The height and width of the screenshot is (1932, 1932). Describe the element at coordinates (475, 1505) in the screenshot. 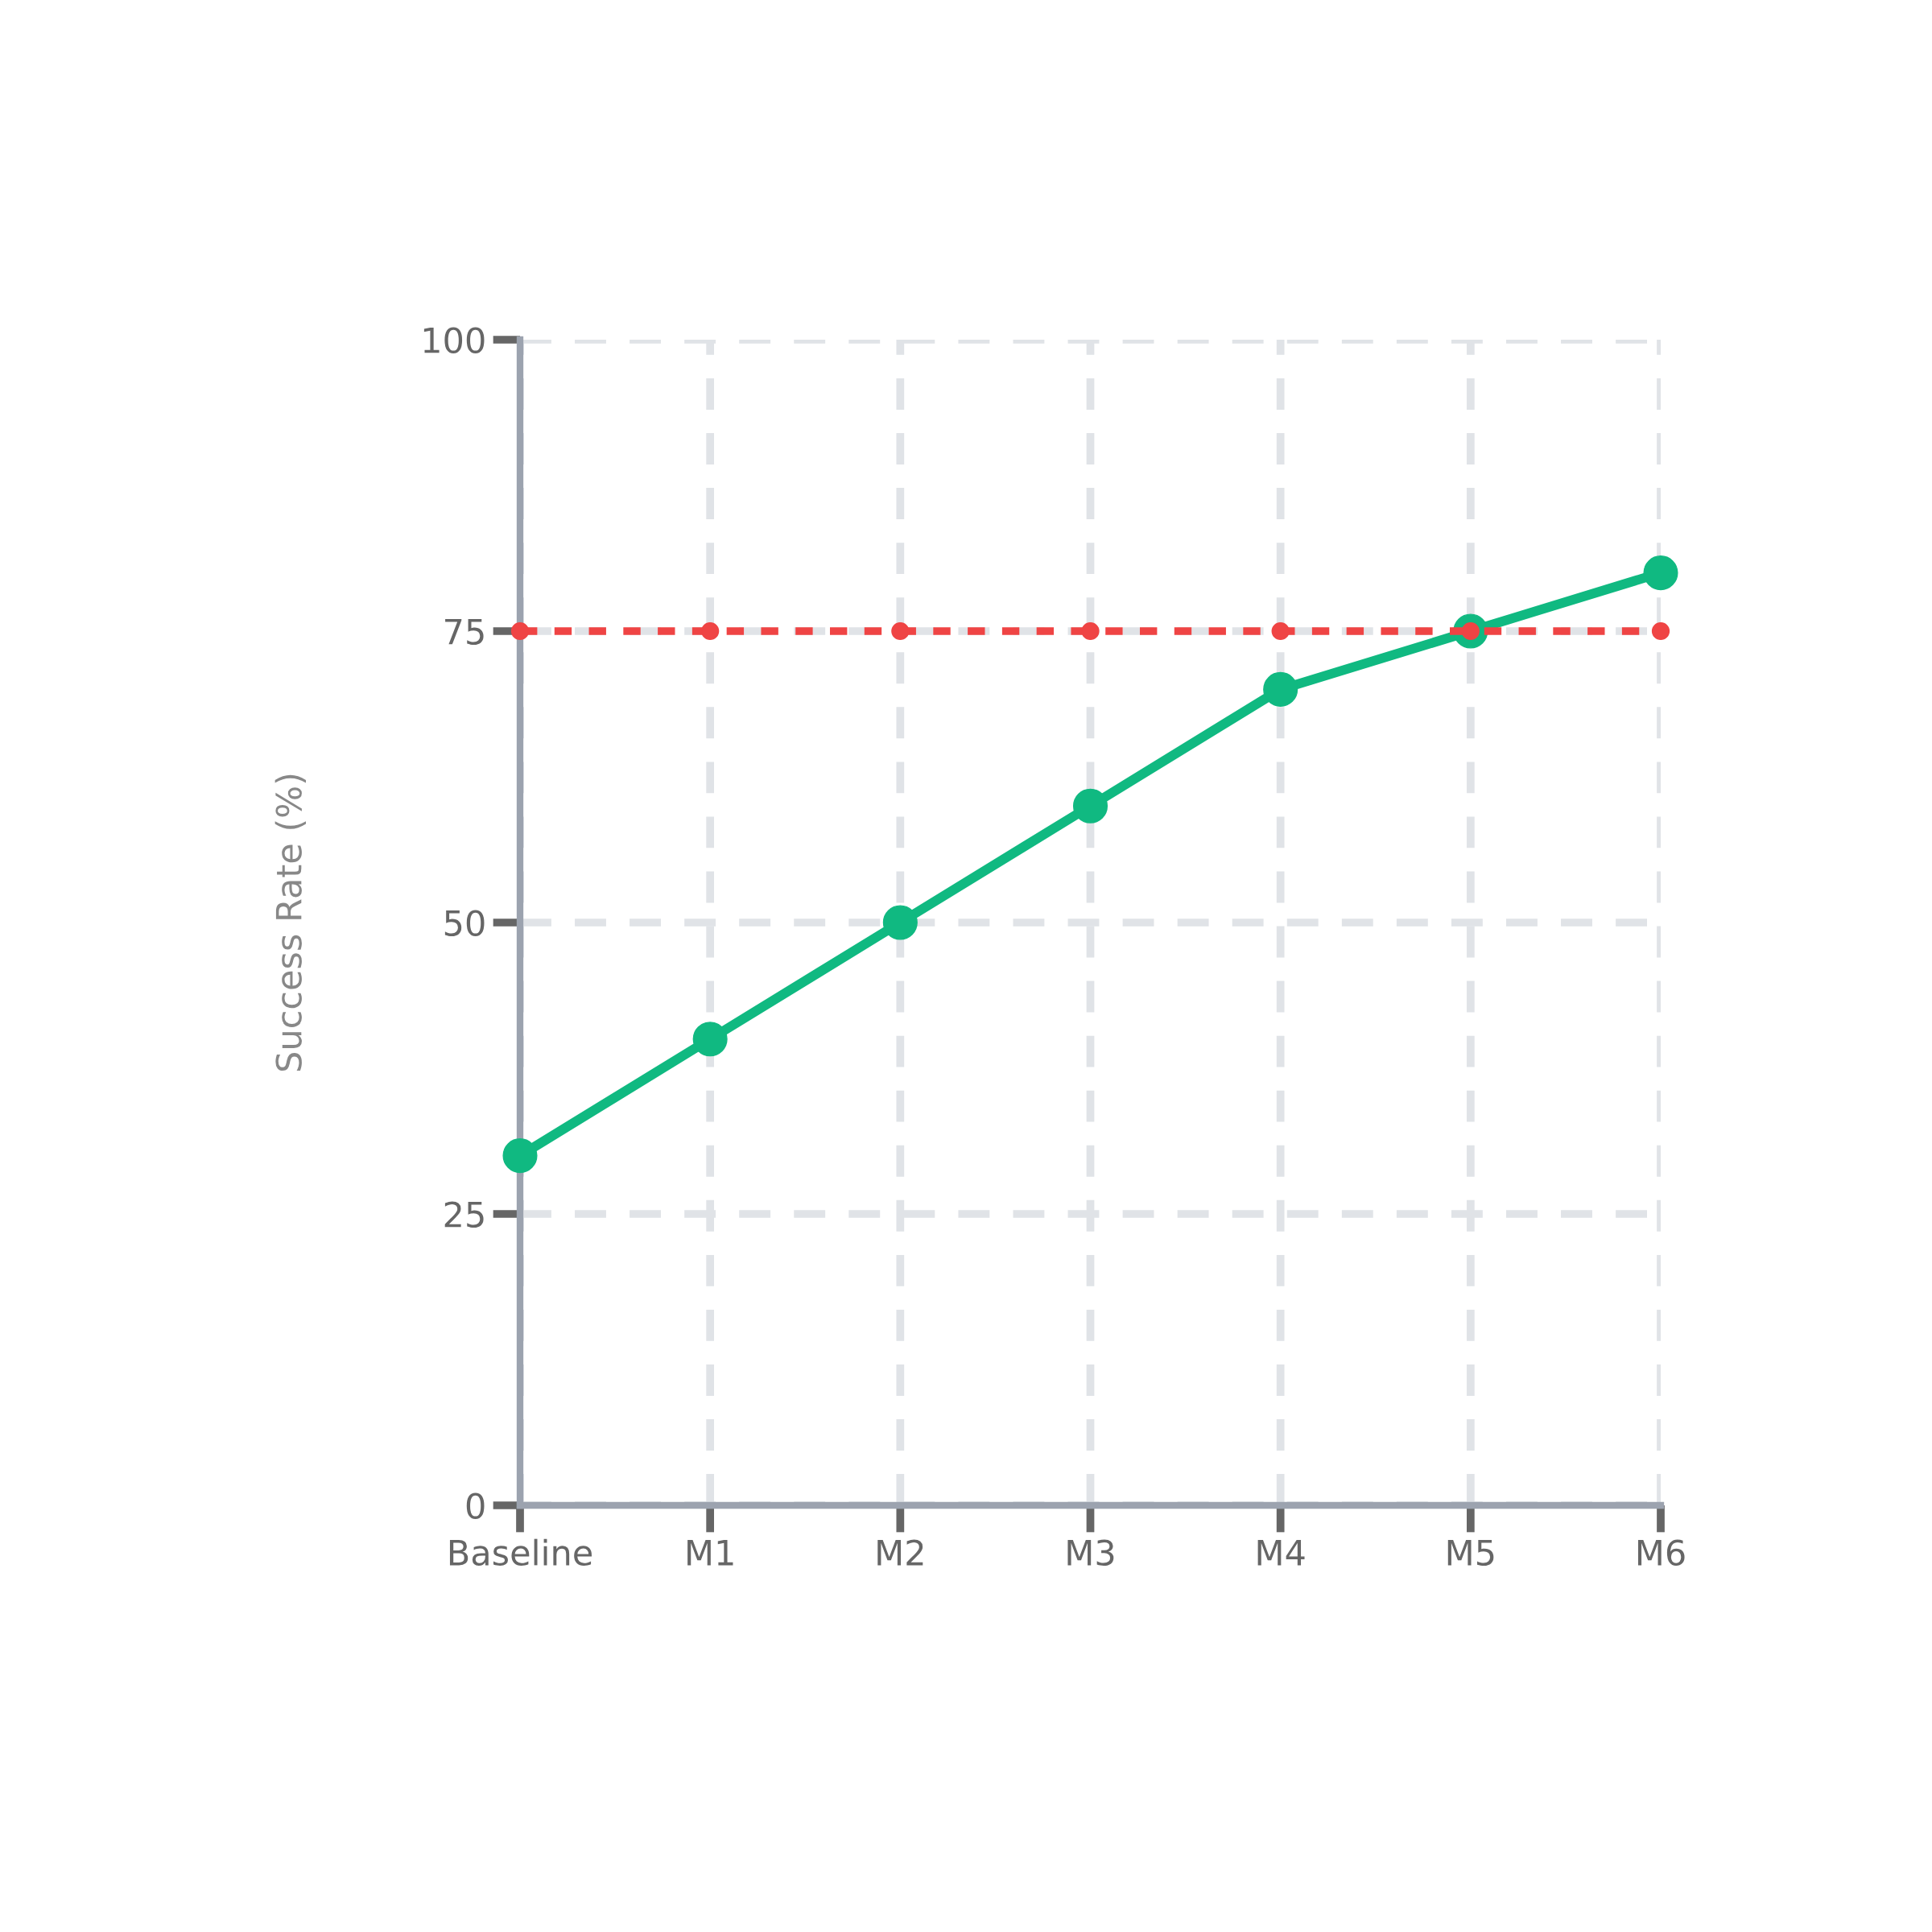

I see `y-tick-label: 0` at that location.